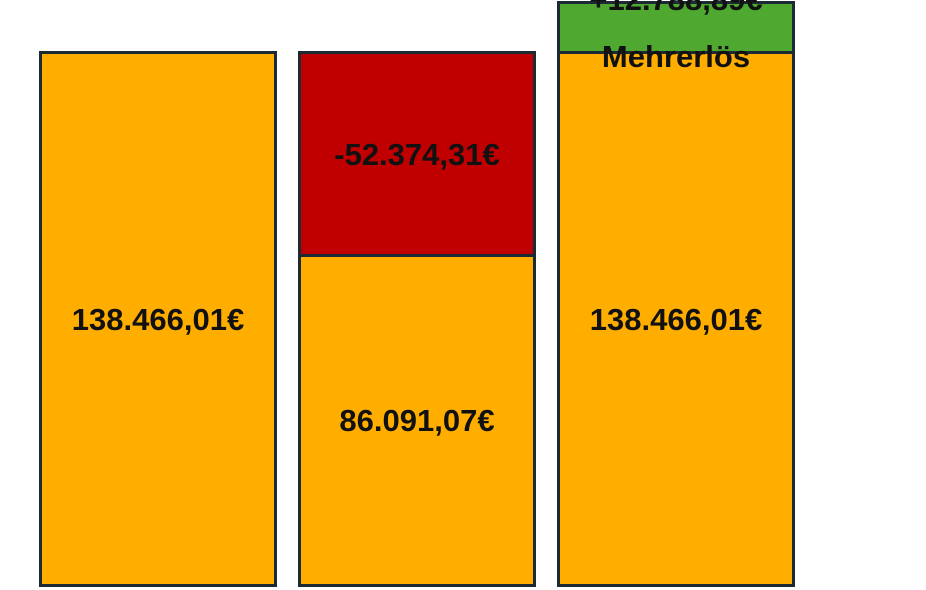  I want to click on bar-2-segment-1: 86.091,07€, so click(417, 420).